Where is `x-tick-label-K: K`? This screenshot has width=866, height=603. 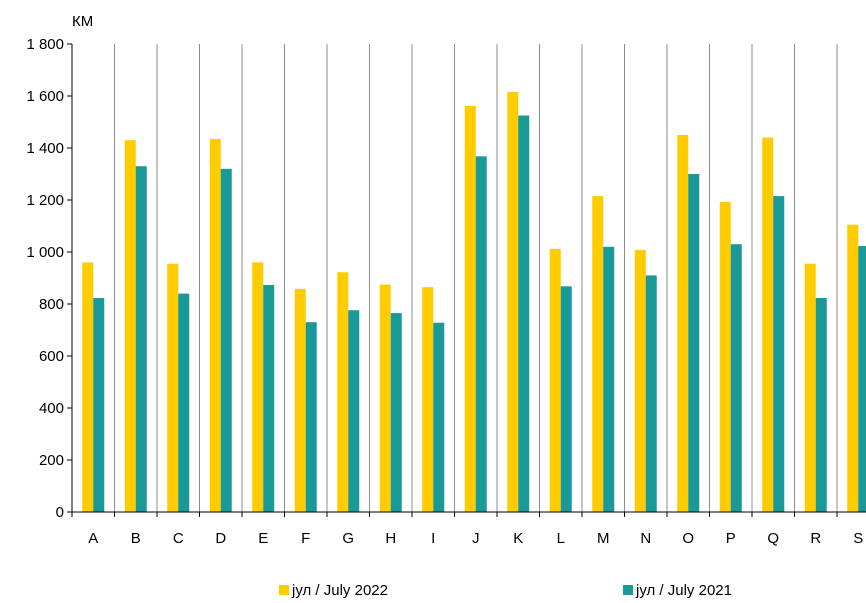
x-tick-label-K: K is located at coordinates (518, 538).